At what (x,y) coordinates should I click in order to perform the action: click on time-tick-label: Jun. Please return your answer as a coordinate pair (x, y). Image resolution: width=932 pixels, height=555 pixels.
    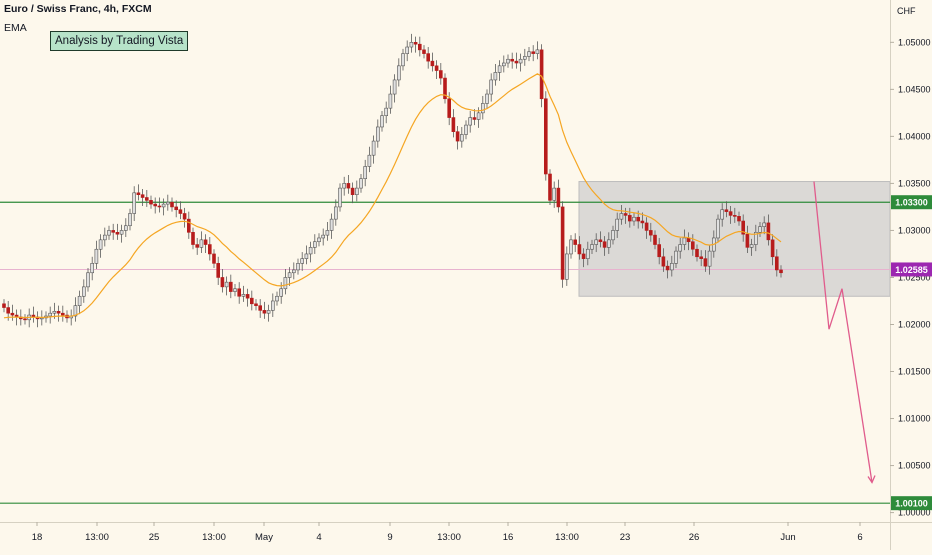
    Looking at the image, I should click on (787, 537).